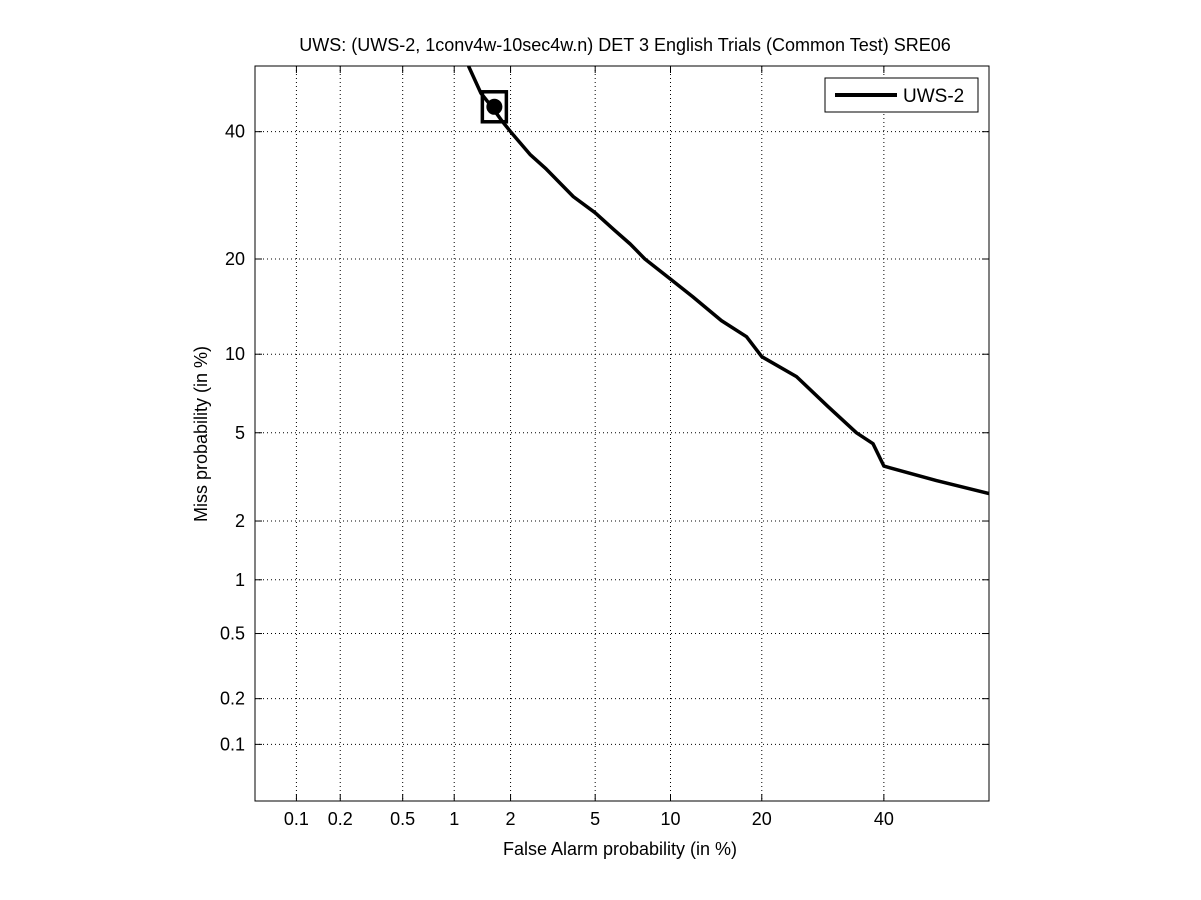  I want to click on legend: UWS-2, so click(901, 95).